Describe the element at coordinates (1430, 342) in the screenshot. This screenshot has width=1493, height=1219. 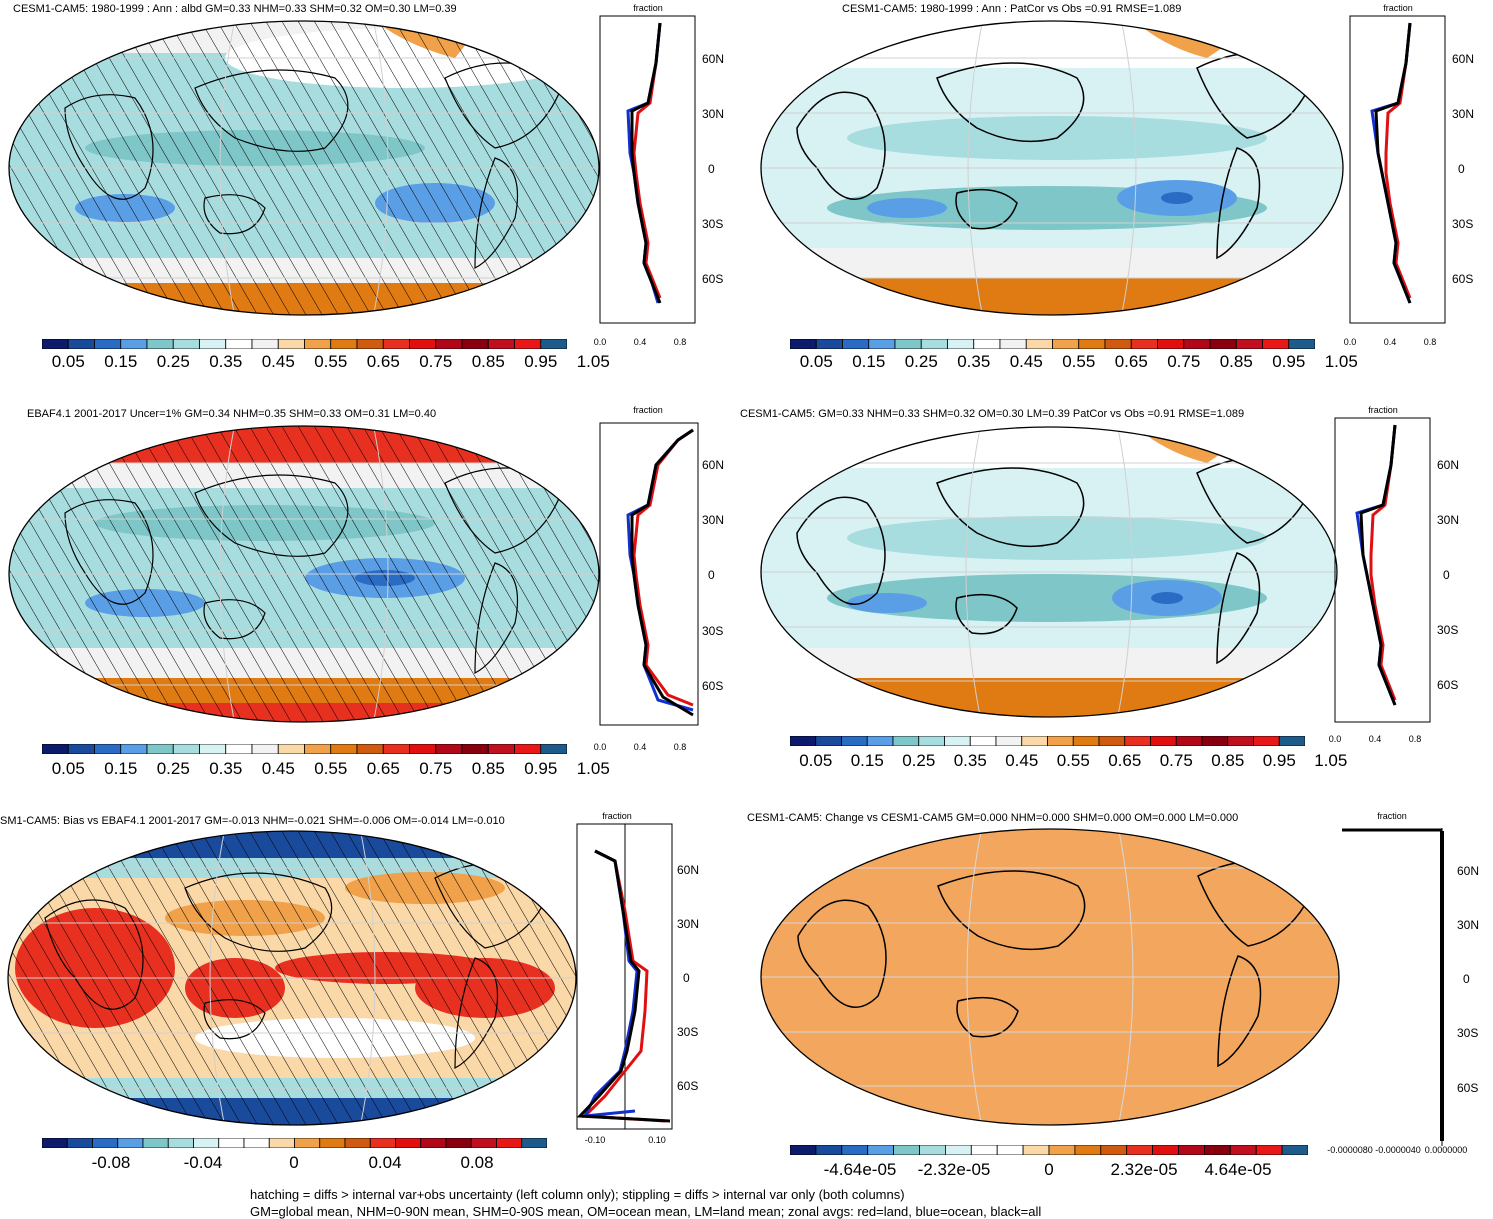
I see `x-tick: 0.8` at that location.